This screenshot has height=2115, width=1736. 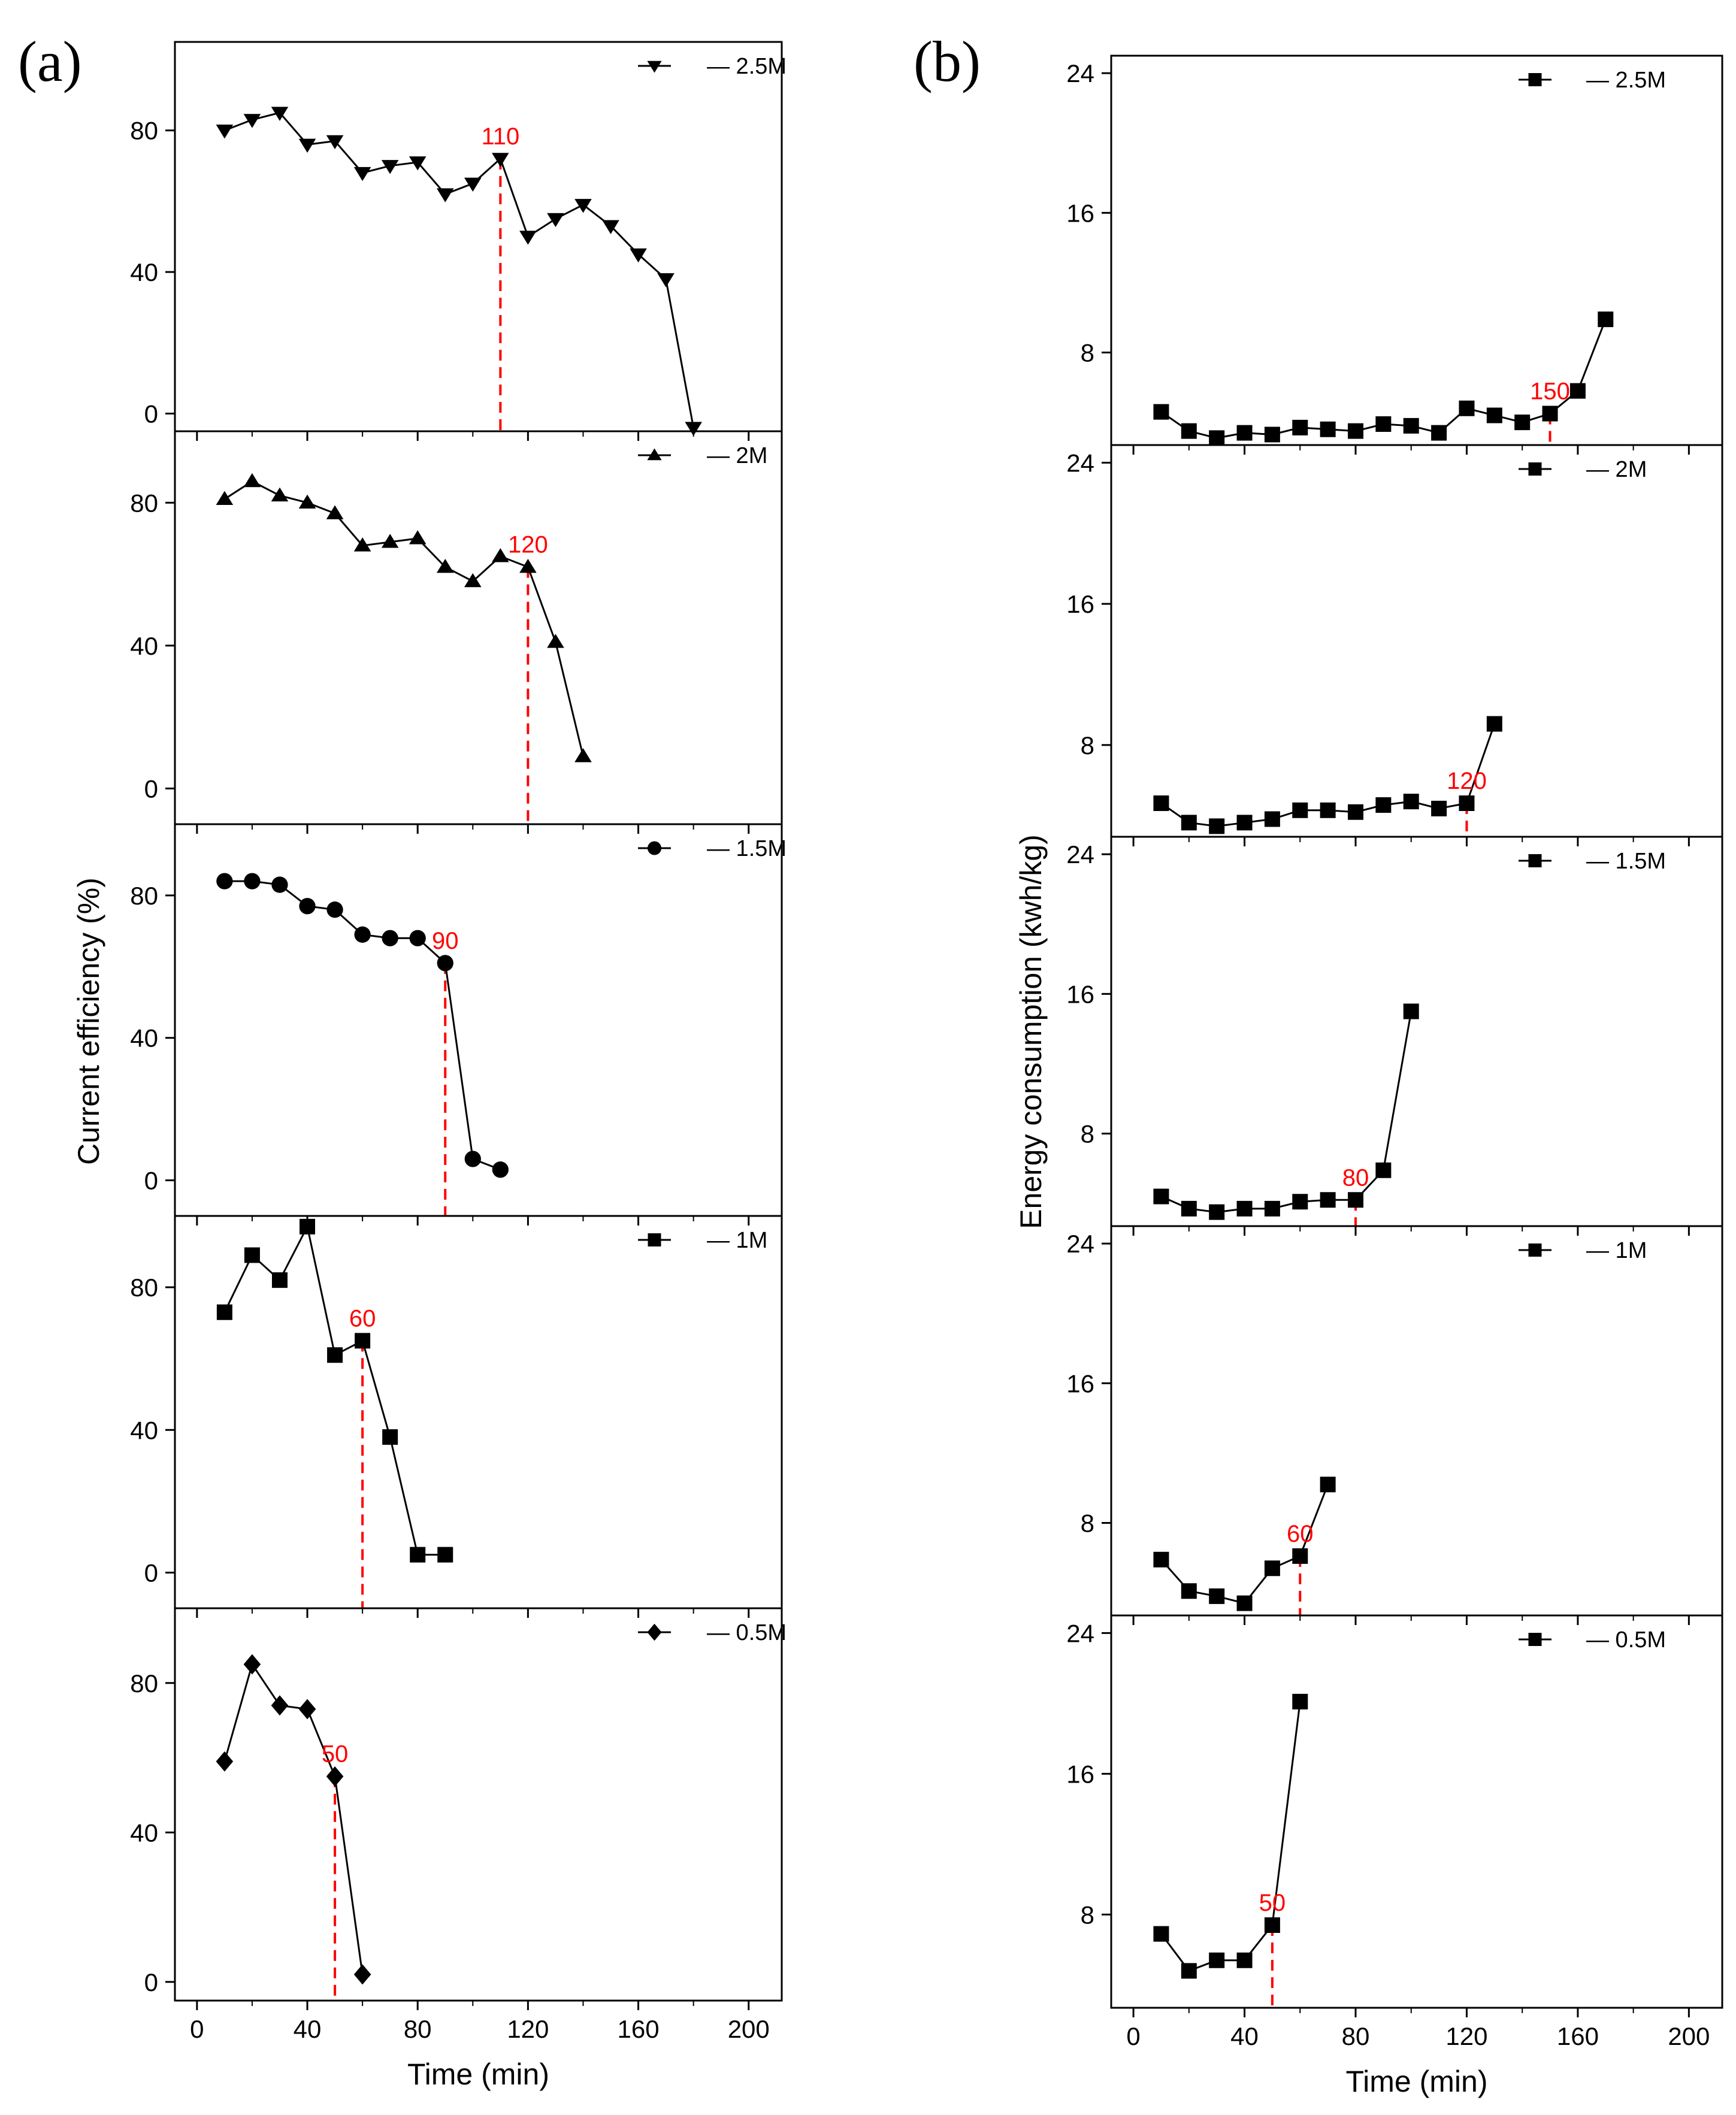 I want to click on x-tick-label: 40, so click(x=1244, y=2036).